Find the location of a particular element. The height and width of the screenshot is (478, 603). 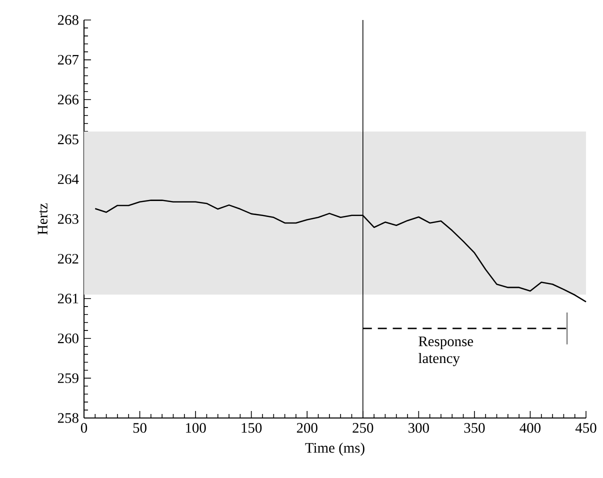

x-tick-label: 250 is located at coordinates (363, 428).